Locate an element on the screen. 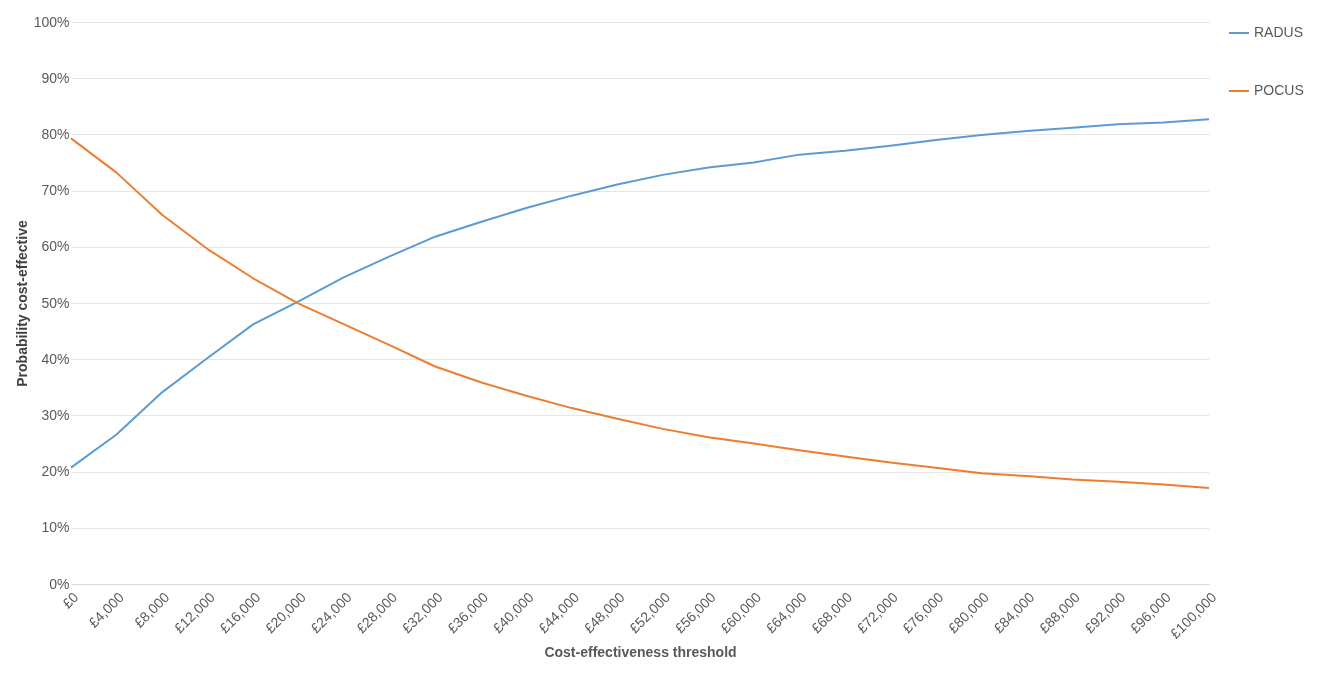 This screenshot has width=1319, height=675. y-tick-label: 80% is located at coordinates (55, 133).